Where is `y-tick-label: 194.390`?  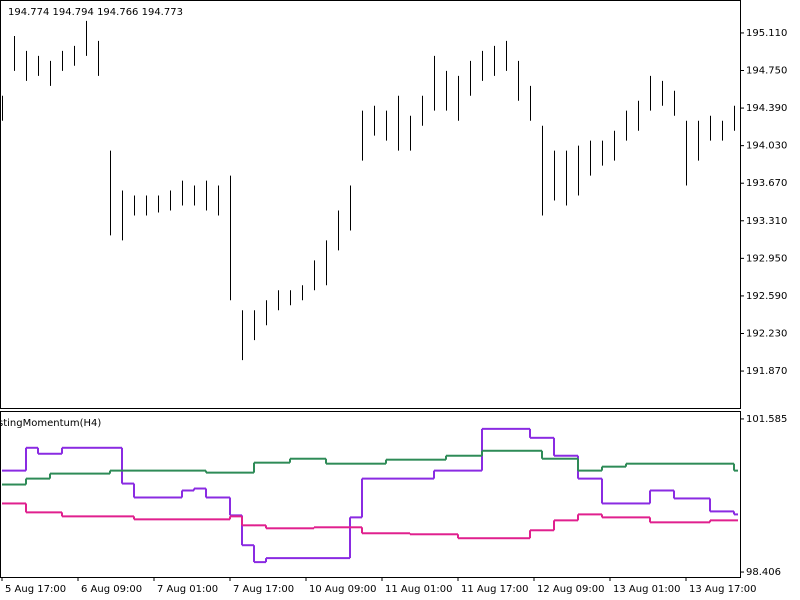 y-tick-label: 194.390 is located at coordinates (766, 108).